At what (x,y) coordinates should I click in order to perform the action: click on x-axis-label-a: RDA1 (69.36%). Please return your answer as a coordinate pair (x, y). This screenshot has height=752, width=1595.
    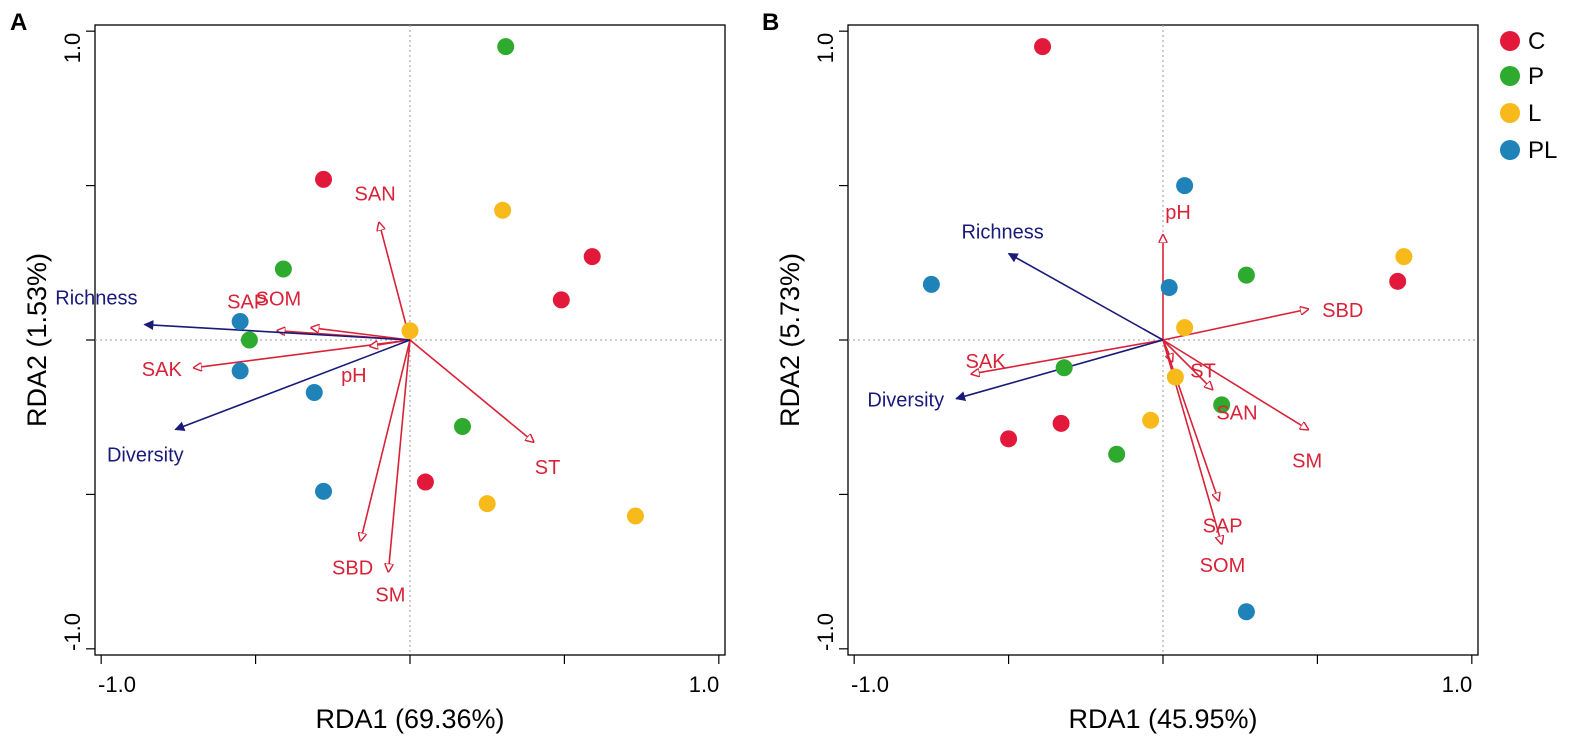
    Looking at the image, I should click on (409, 719).